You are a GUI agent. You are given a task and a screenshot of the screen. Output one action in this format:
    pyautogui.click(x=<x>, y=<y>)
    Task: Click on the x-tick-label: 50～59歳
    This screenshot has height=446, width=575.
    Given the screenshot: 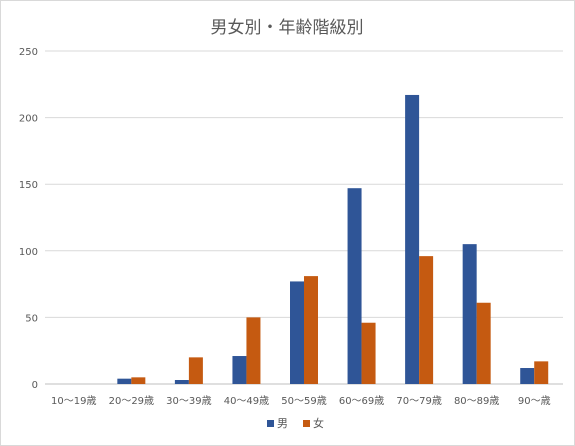 What is the action you would take?
    pyautogui.click(x=303, y=401)
    